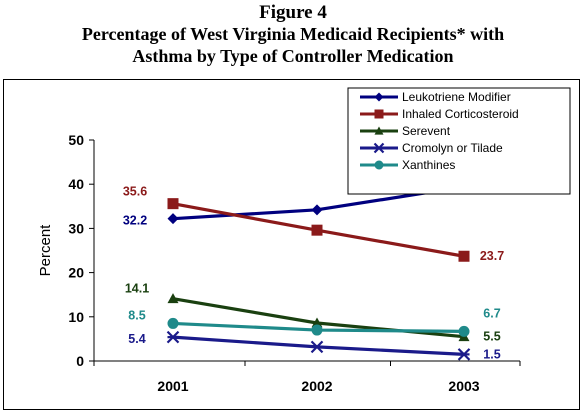 The width and height of the screenshot is (586, 414). I want to click on chart-title-line-2: Asthma by Type of Controller Medication, so click(293, 56).